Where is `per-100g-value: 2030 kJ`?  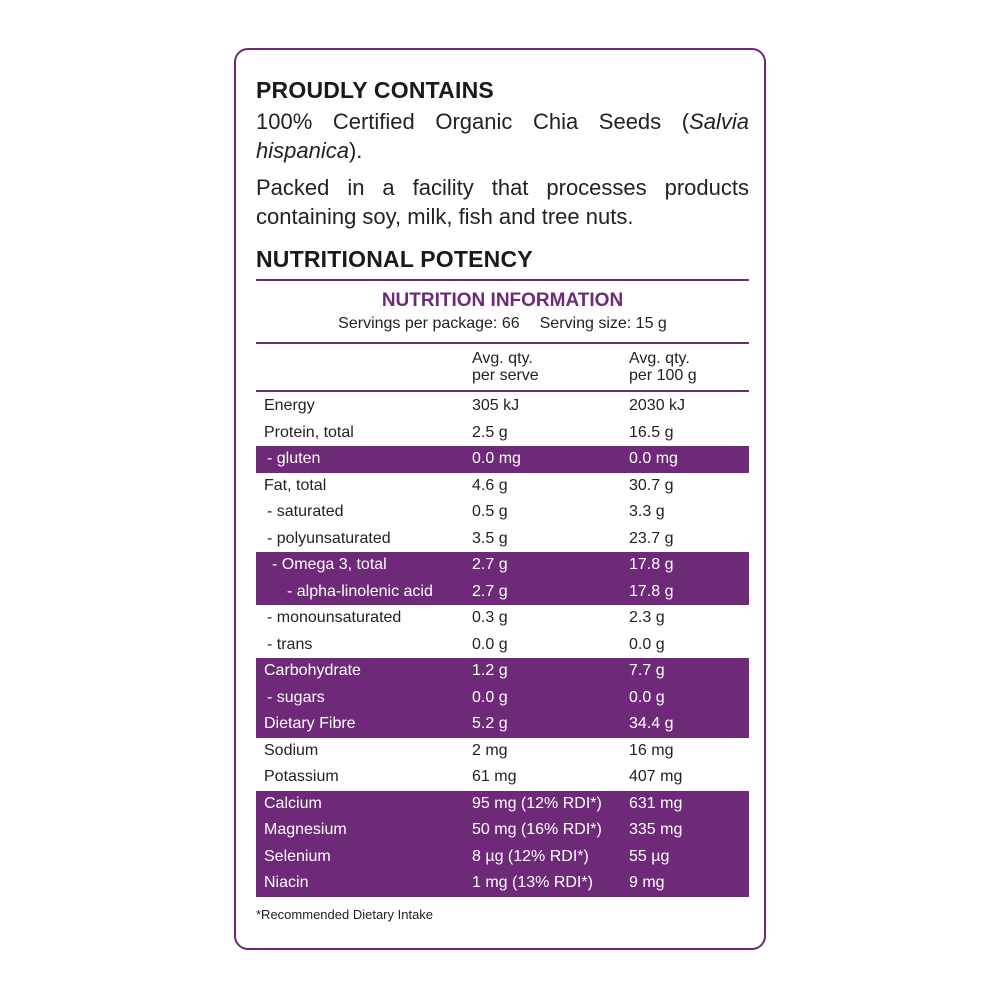 per-100g-value: 2030 kJ is located at coordinates (657, 405).